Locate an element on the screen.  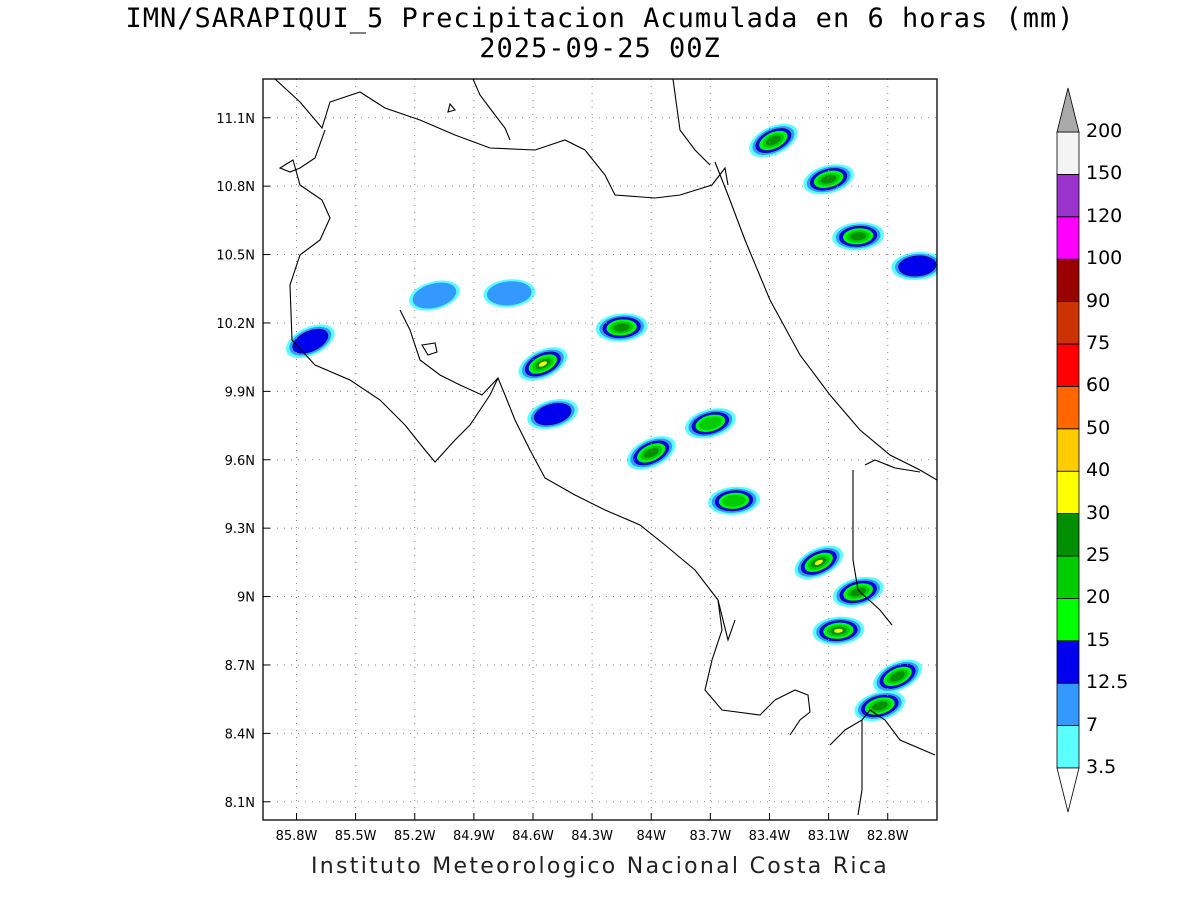
lat-tick-label: 8.4N is located at coordinates (240, 734).